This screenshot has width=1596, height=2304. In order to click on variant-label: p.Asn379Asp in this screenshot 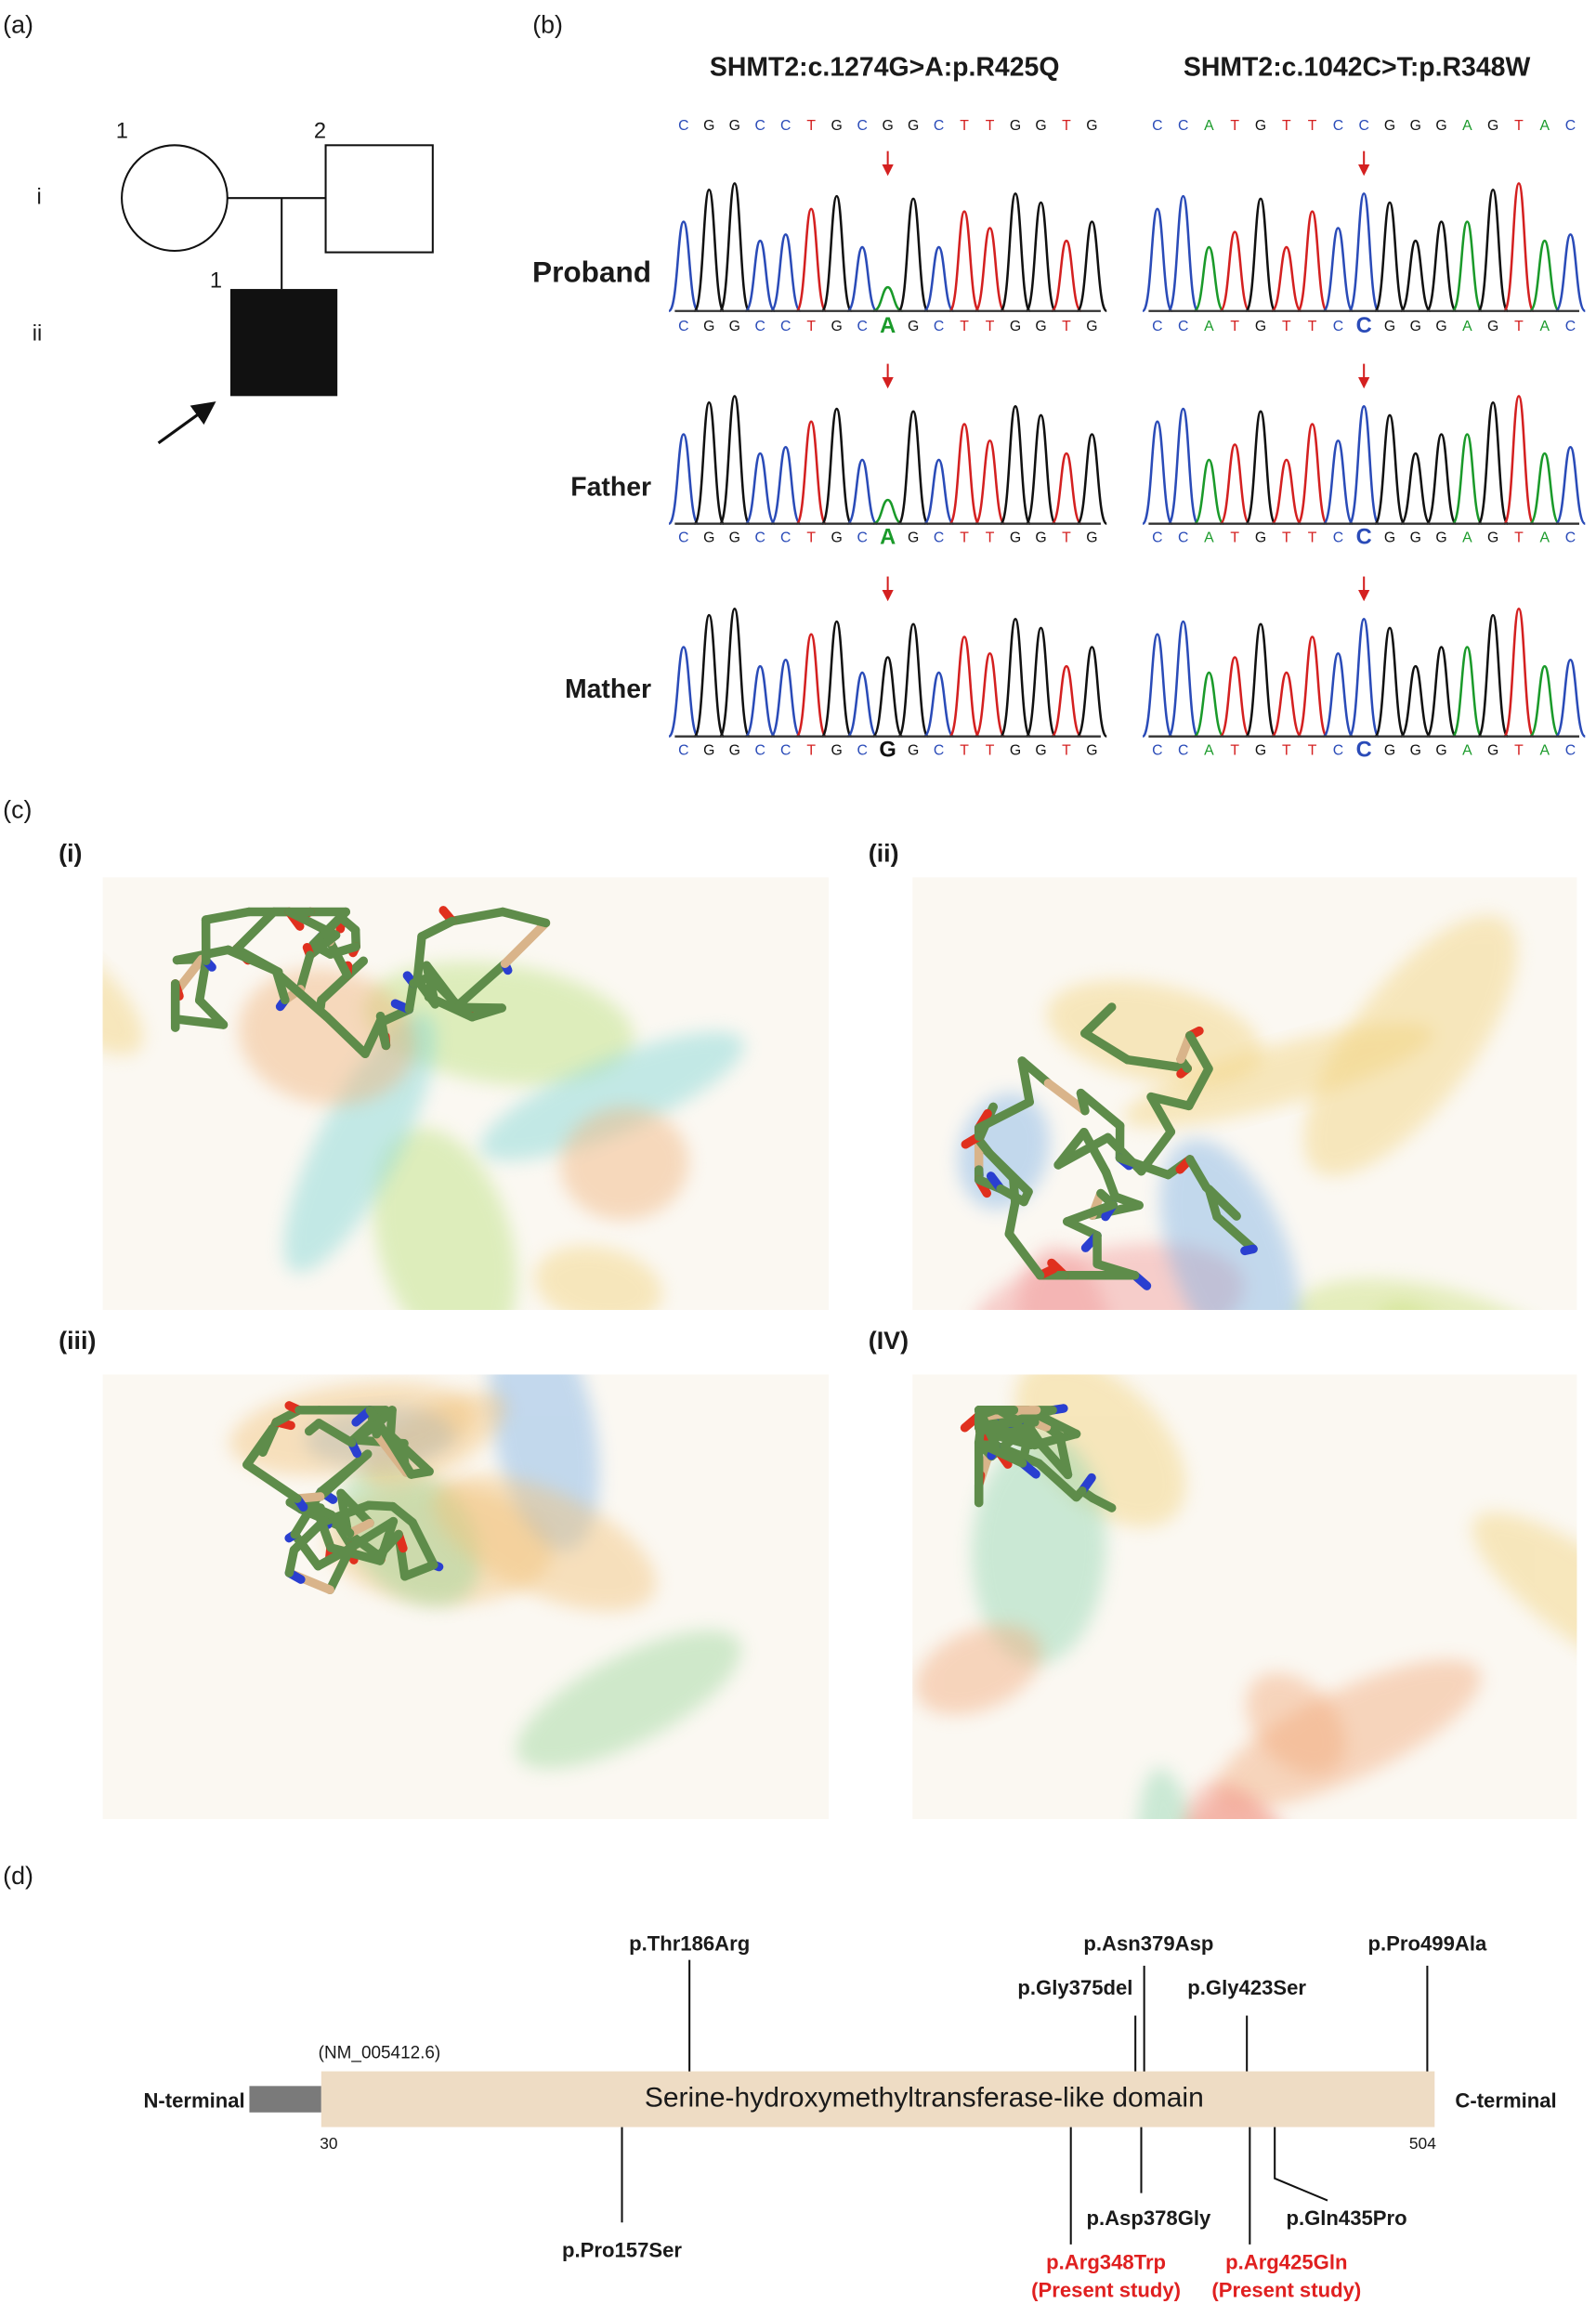, I will do `click(1148, 1944)`.